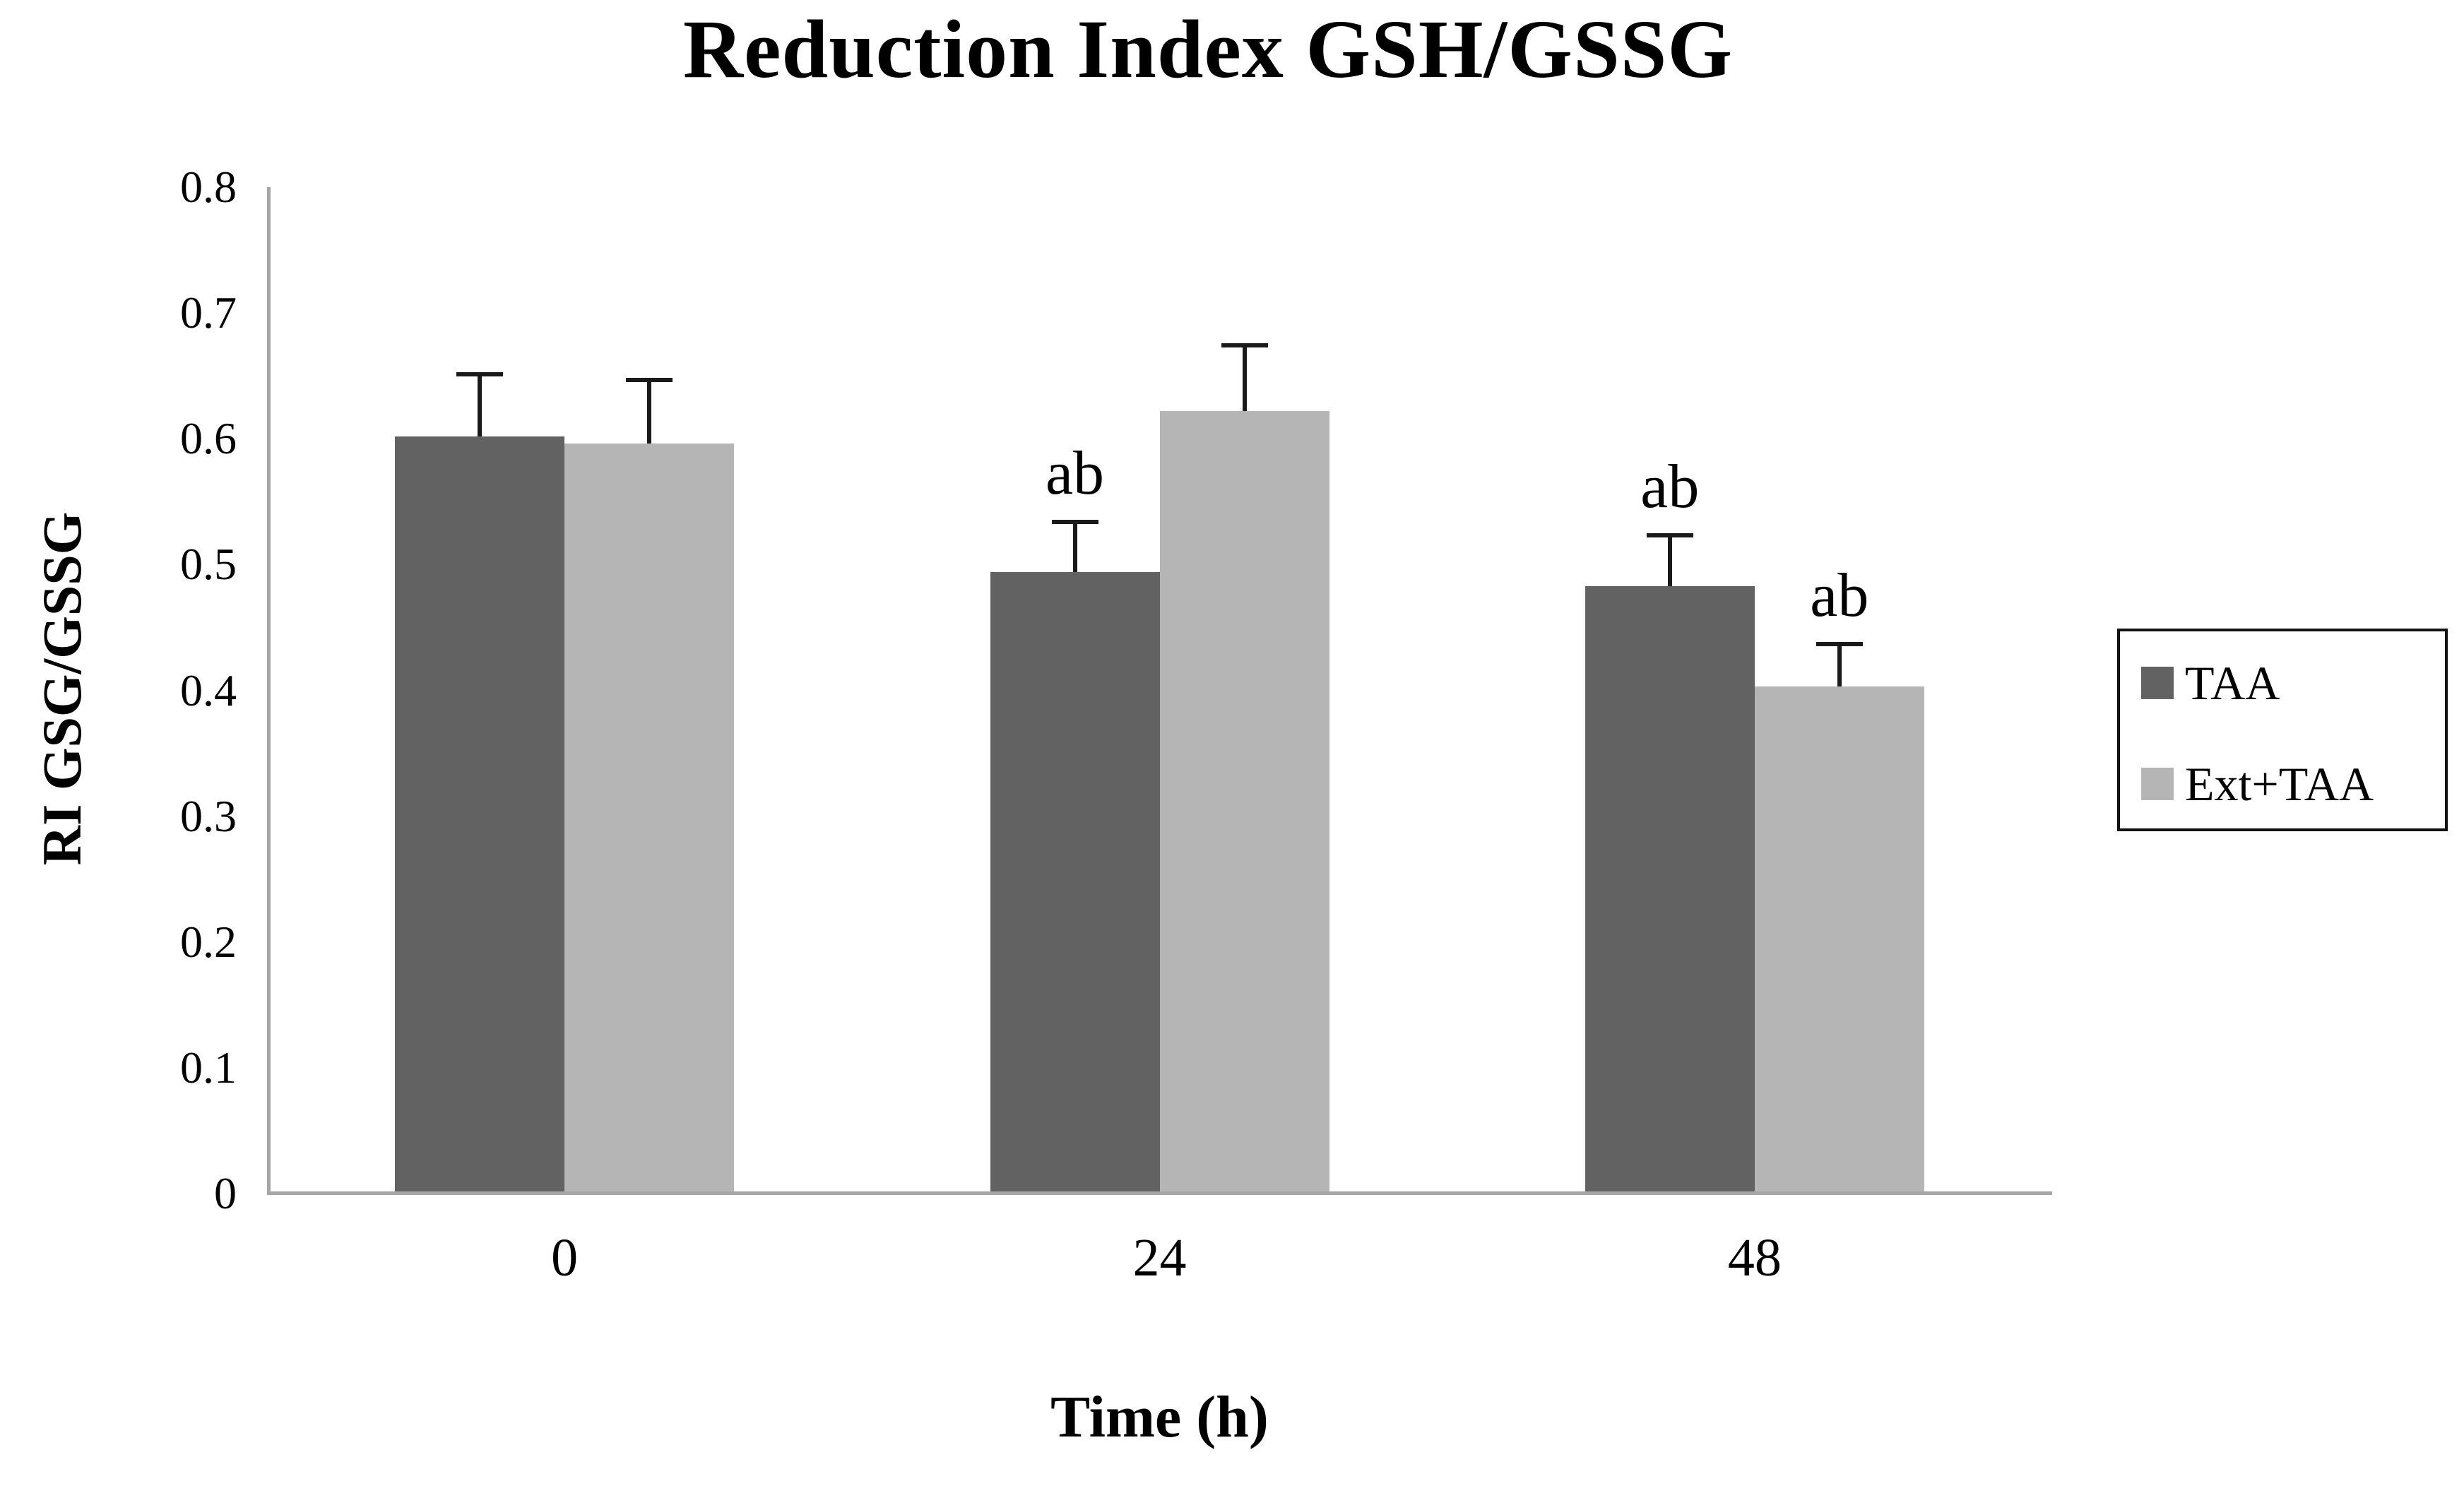 The height and width of the screenshot is (1505, 2464). What do you see at coordinates (1208, 49) in the screenshot?
I see `chart-title: Reduction Index GSH/GSSG` at bounding box center [1208, 49].